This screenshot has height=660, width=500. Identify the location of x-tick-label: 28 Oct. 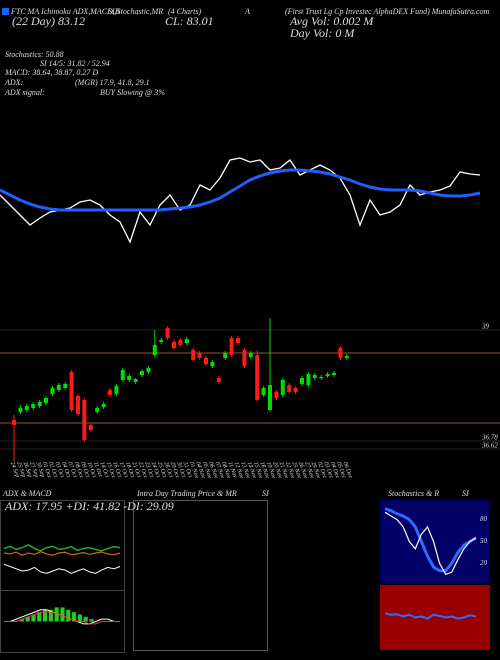
(167, 470).